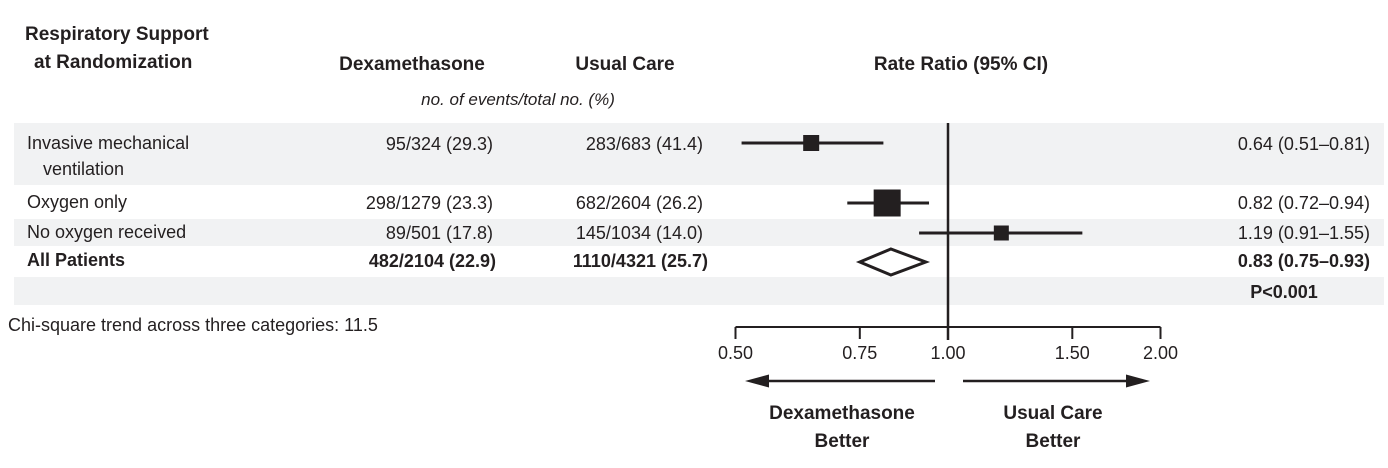 This screenshot has width=1388, height=468. Describe the element at coordinates (887, 203) in the screenshot. I see `point-estimate-marker` at that location.